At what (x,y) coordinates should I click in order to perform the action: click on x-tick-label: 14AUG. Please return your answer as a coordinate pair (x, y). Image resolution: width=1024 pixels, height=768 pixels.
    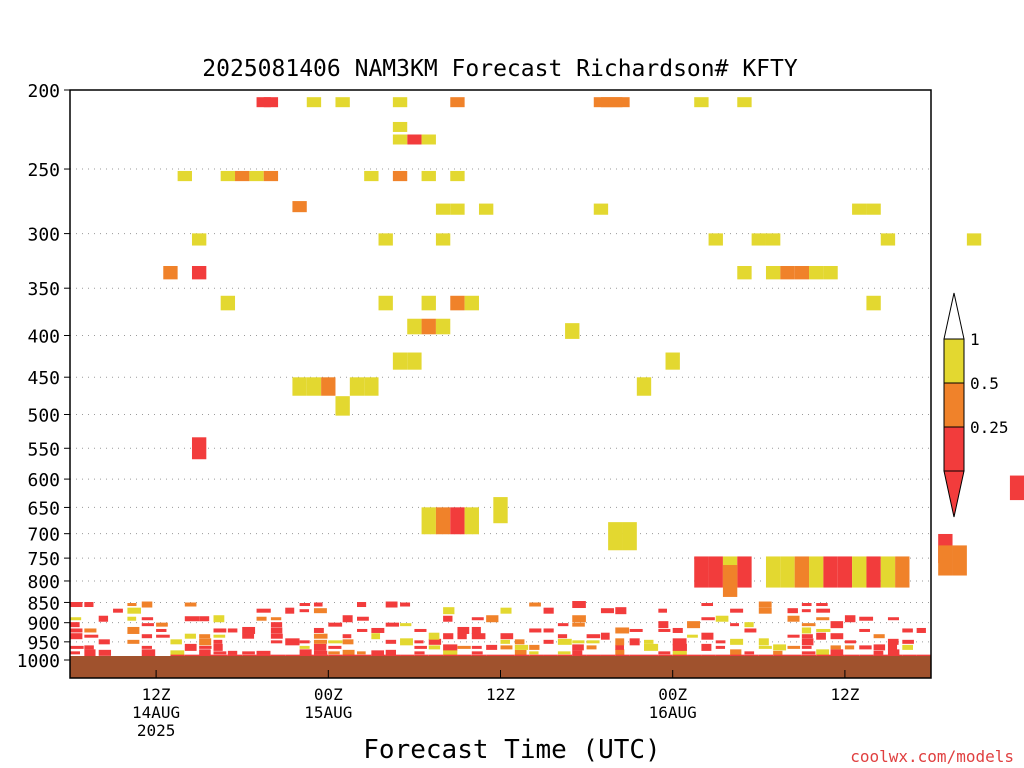
    Looking at the image, I should click on (156, 712).